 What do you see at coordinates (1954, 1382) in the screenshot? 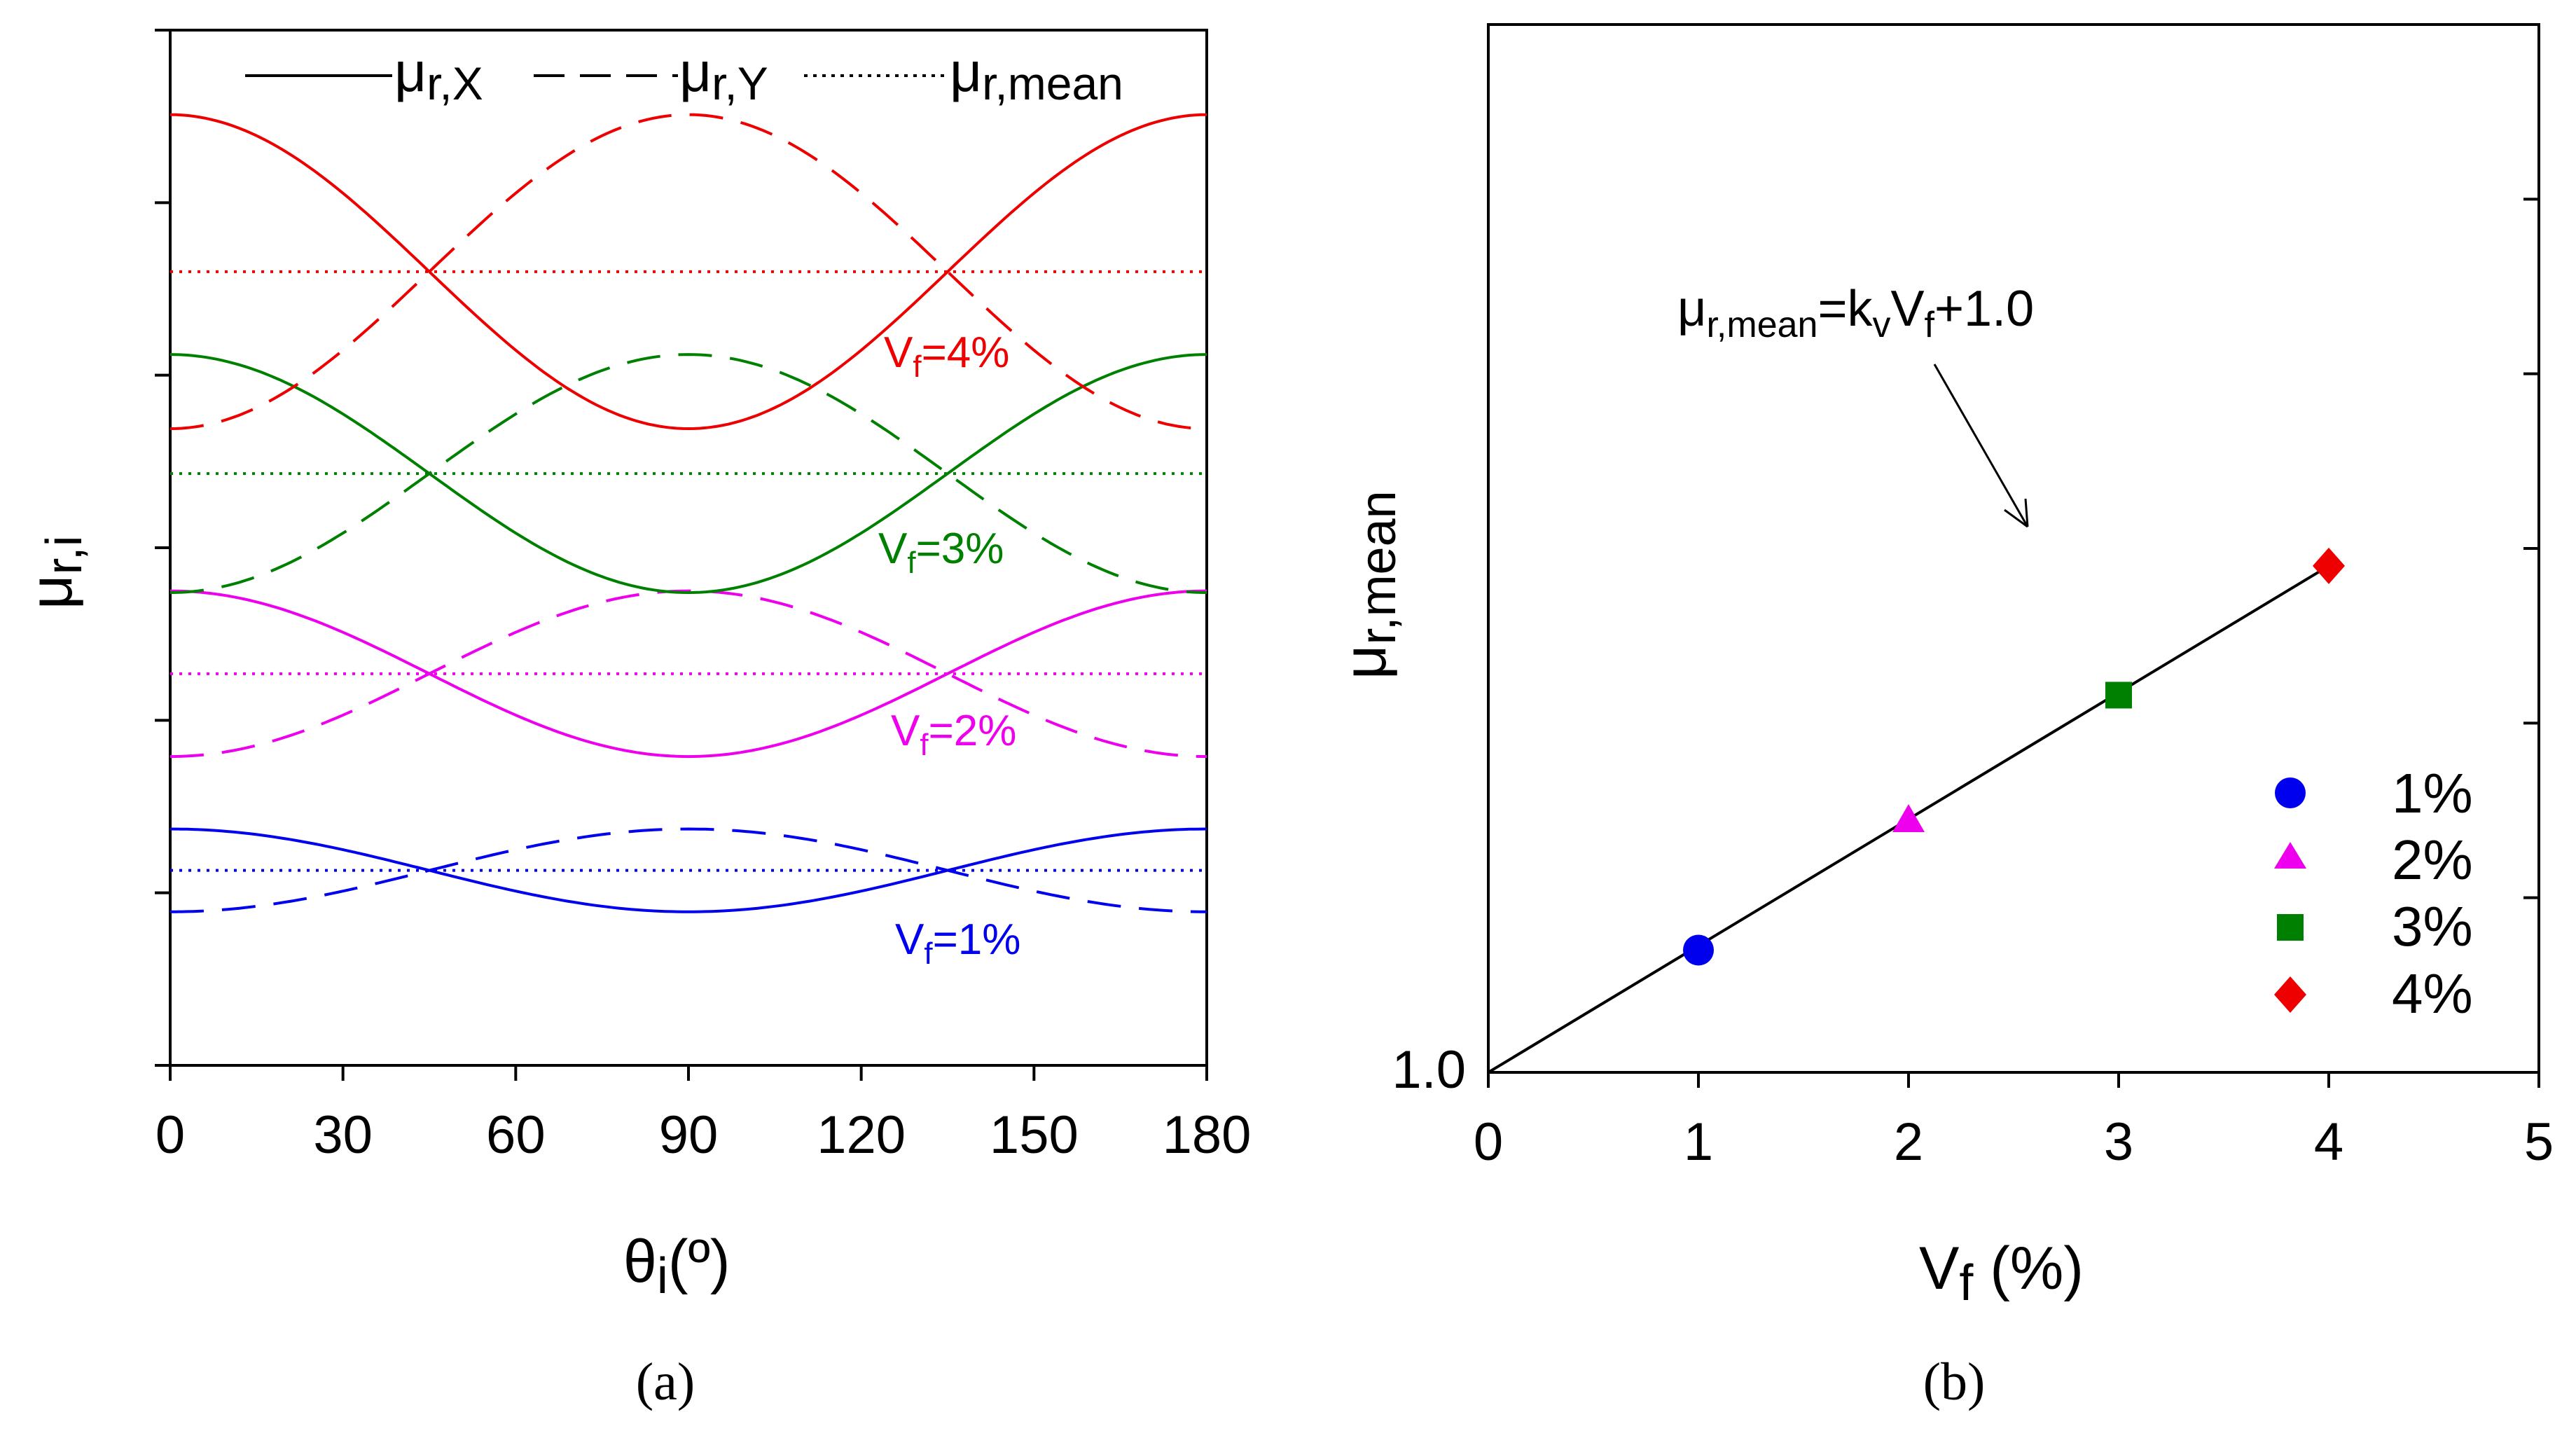
I see `panel-b-label: (b)` at bounding box center [1954, 1382].